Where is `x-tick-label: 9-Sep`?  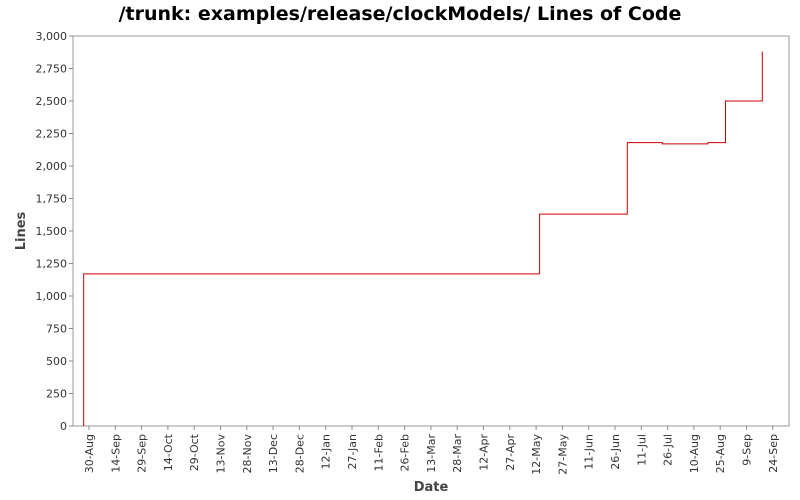
x-tick-label: 9-Sep is located at coordinates (747, 450).